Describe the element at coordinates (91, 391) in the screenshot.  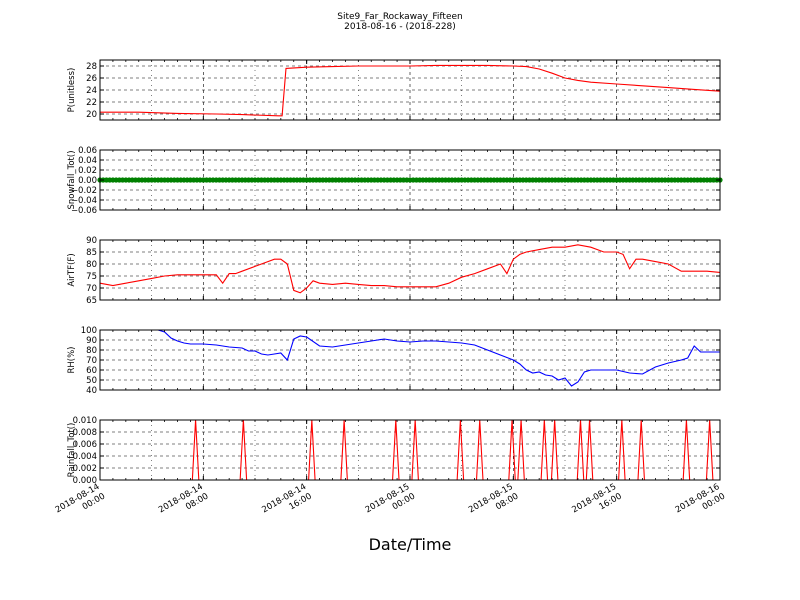
I see `y-tick-label: 40` at that location.